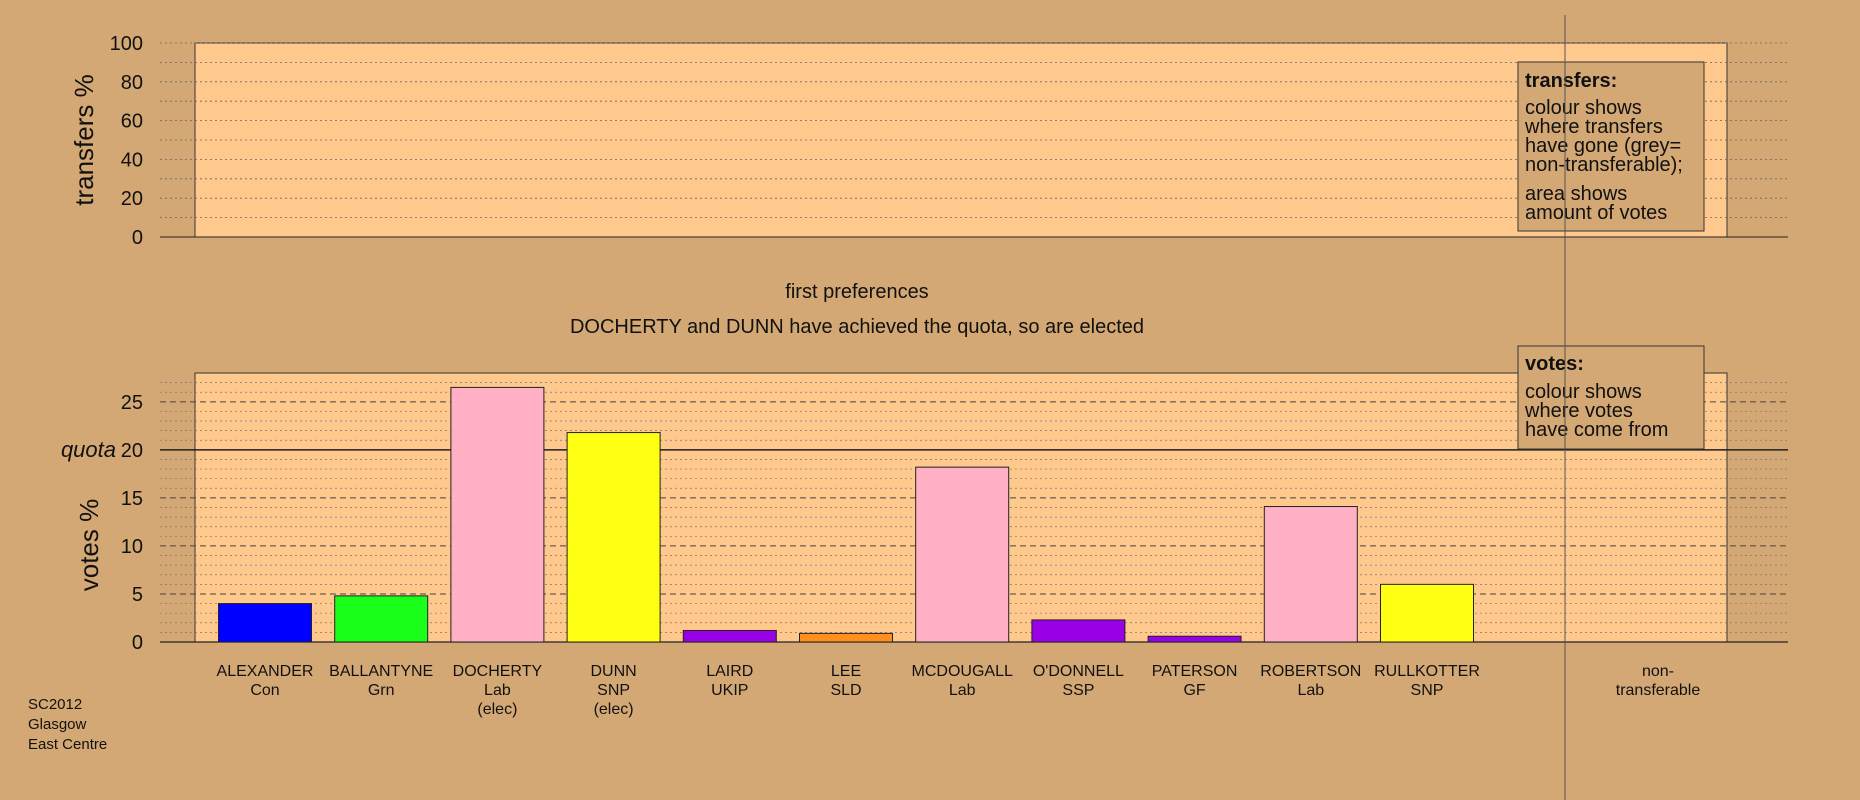 Image resolution: width=1860 pixels, height=800 pixels. I want to click on candidate-name: ALEXANDER, so click(265, 671).